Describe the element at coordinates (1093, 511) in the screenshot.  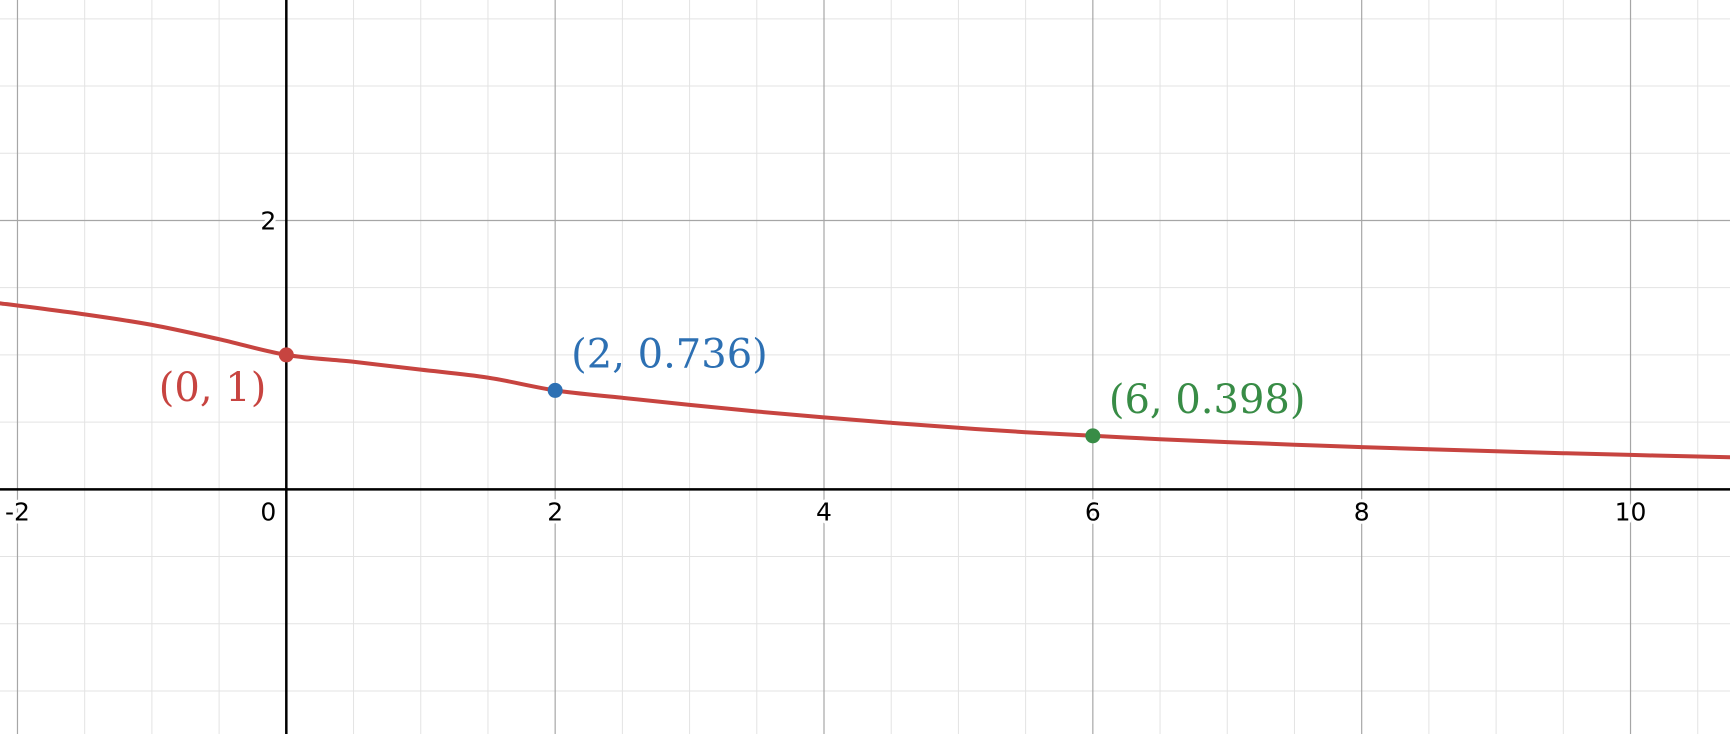
I see `x-tick-label: 6` at that location.